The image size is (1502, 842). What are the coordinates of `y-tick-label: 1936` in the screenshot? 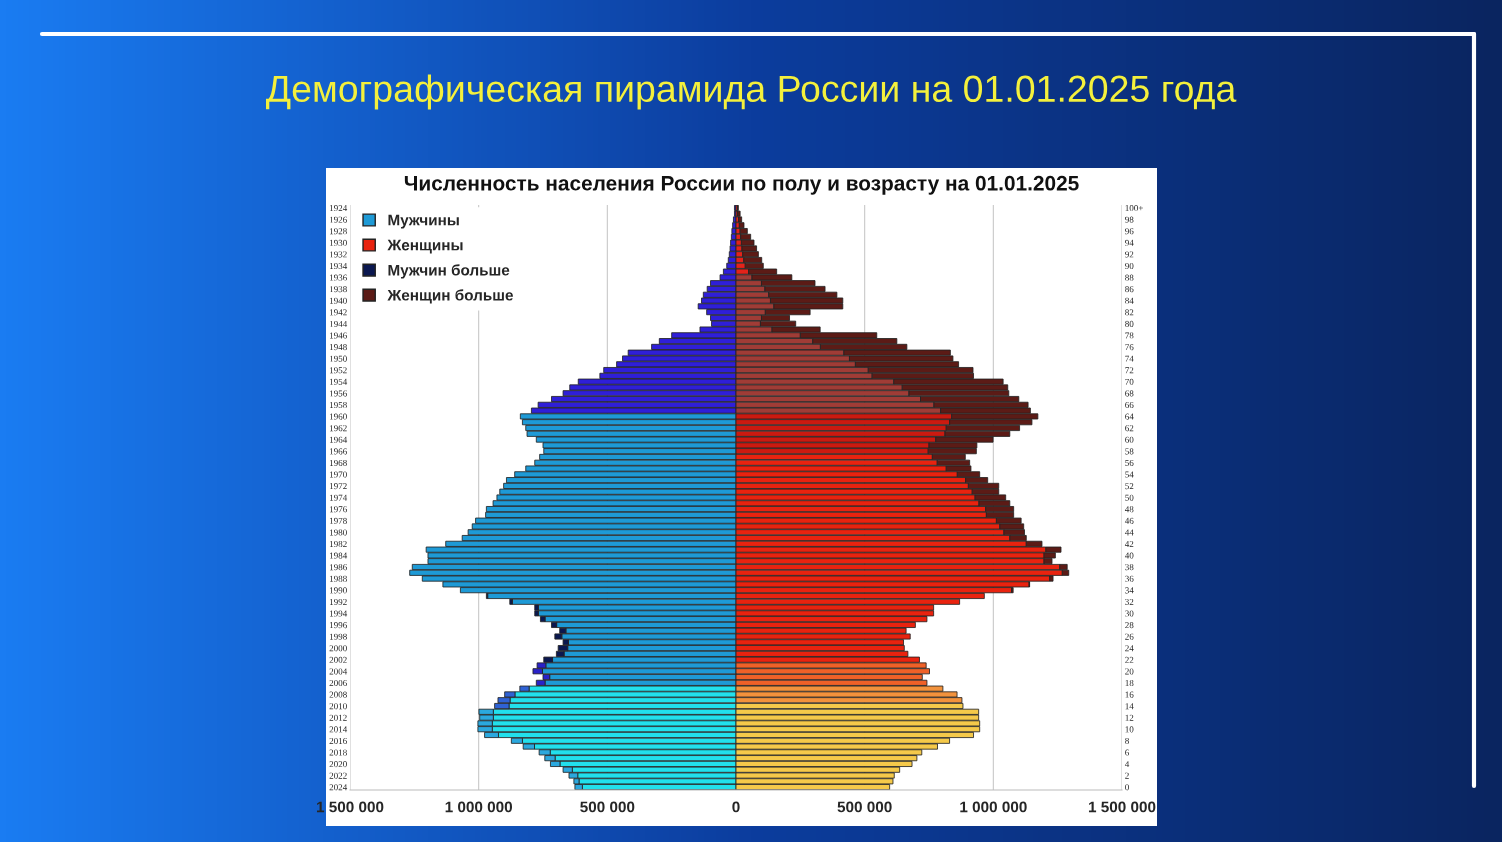 It's located at (338, 277).